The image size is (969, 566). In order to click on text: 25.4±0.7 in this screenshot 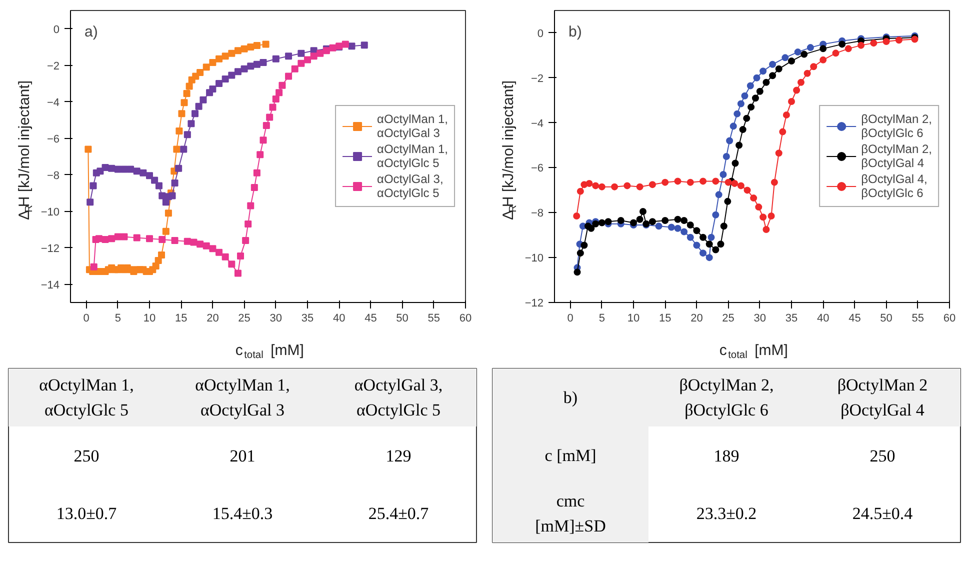, I will do `click(398, 513)`.